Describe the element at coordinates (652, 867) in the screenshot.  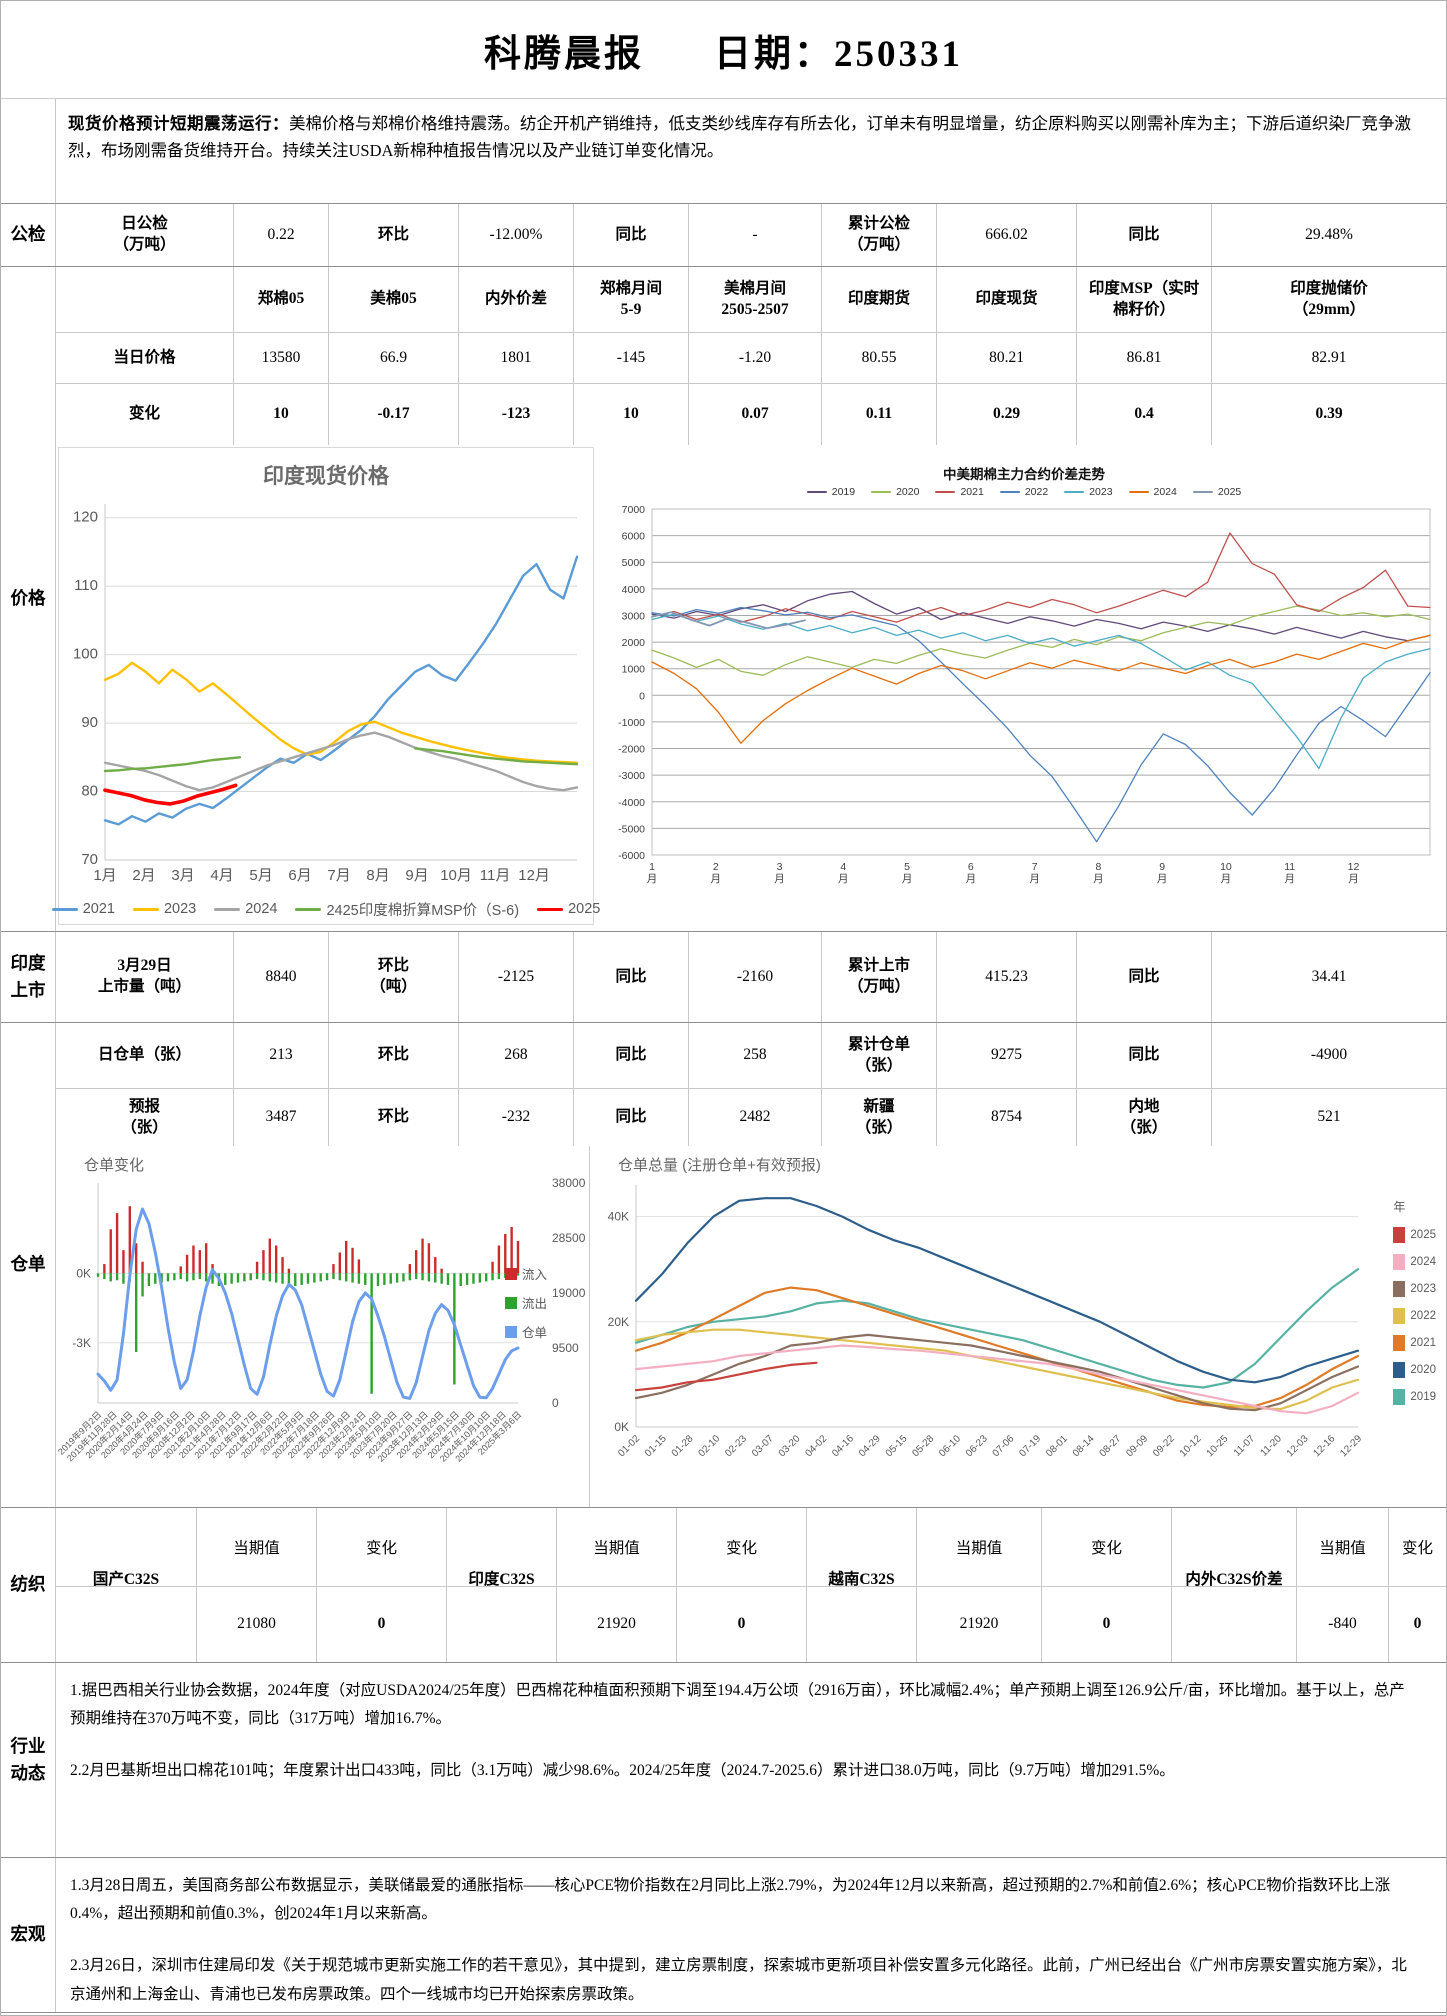
I see `svg-text: 1` at that location.